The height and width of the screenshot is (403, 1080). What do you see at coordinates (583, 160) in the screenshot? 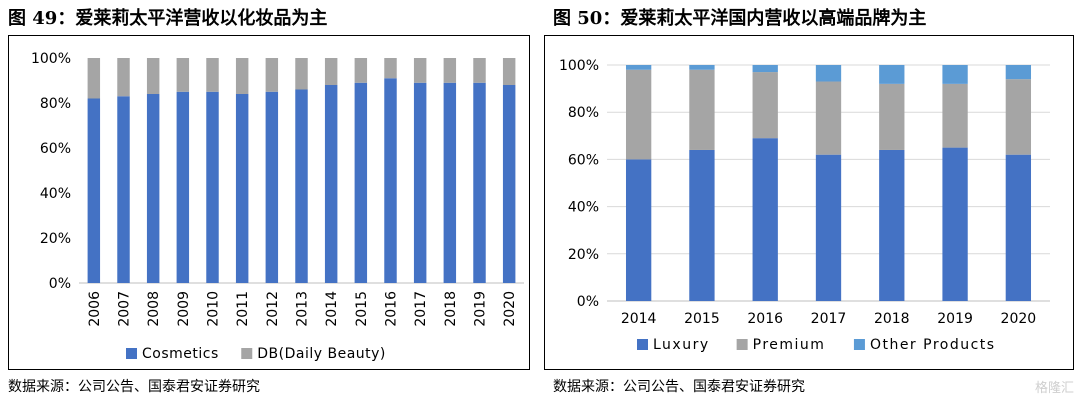
I see `right-ytick-label: 60%` at bounding box center [583, 160].